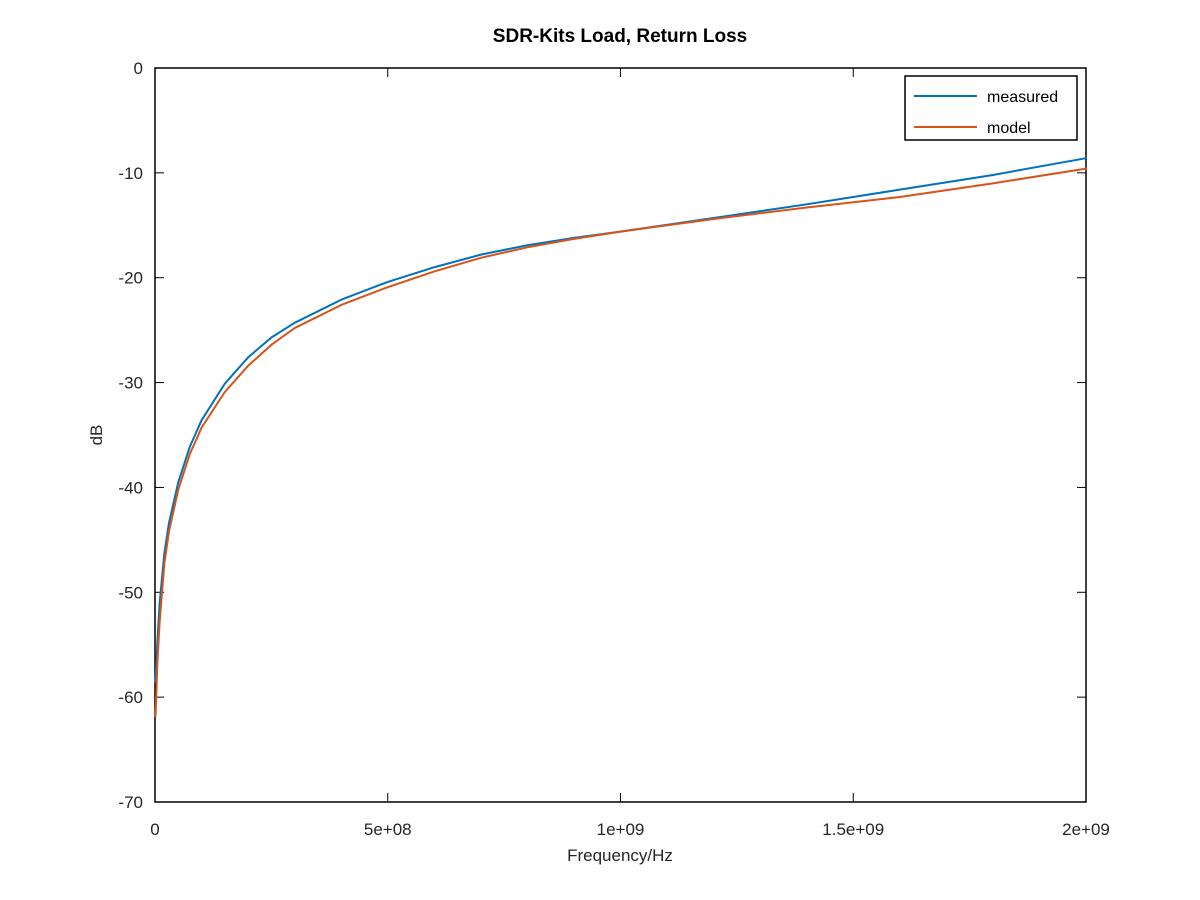  I want to click on chart-title: SDR-Kits Load, Return Loss, so click(620, 36).